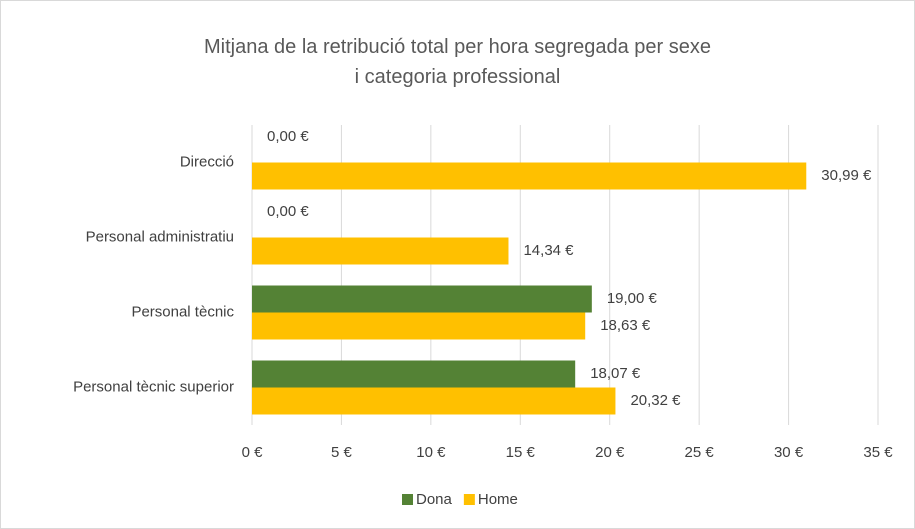 Image resolution: width=915 pixels, height=529 pixels. Describe the element at coordinates (878, 452) in the screenshot. I see `x-tick-label: 35 €` at that location.